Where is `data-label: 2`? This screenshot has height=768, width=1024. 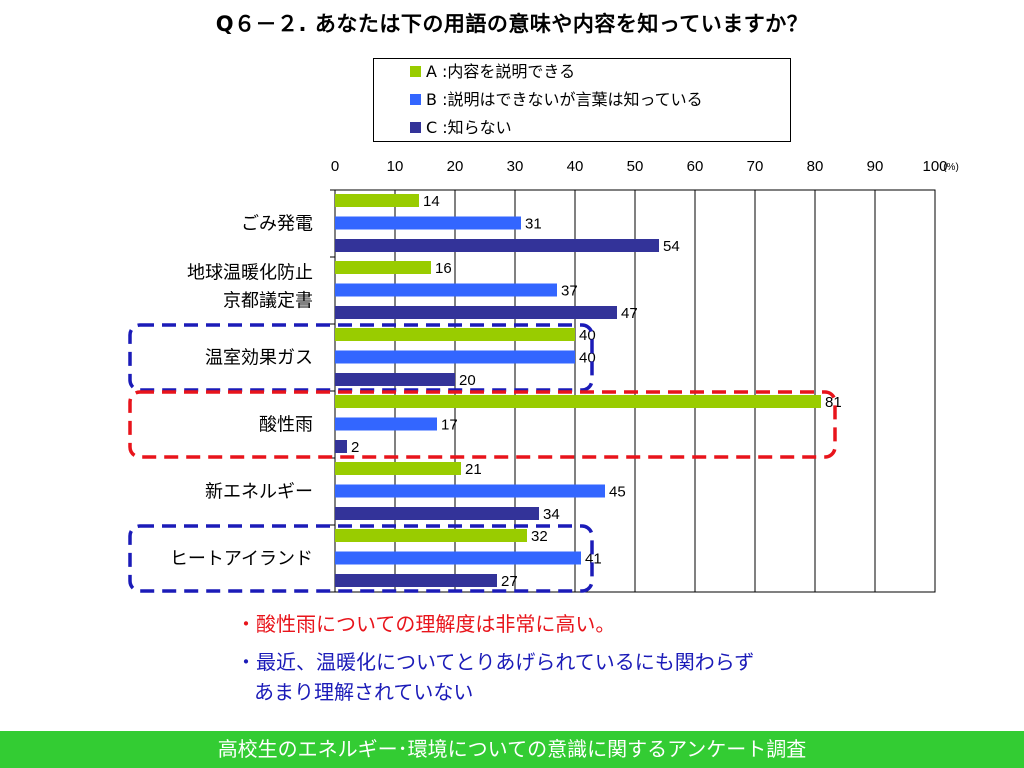 data-label: 2 is located at coordinates (355, 447).